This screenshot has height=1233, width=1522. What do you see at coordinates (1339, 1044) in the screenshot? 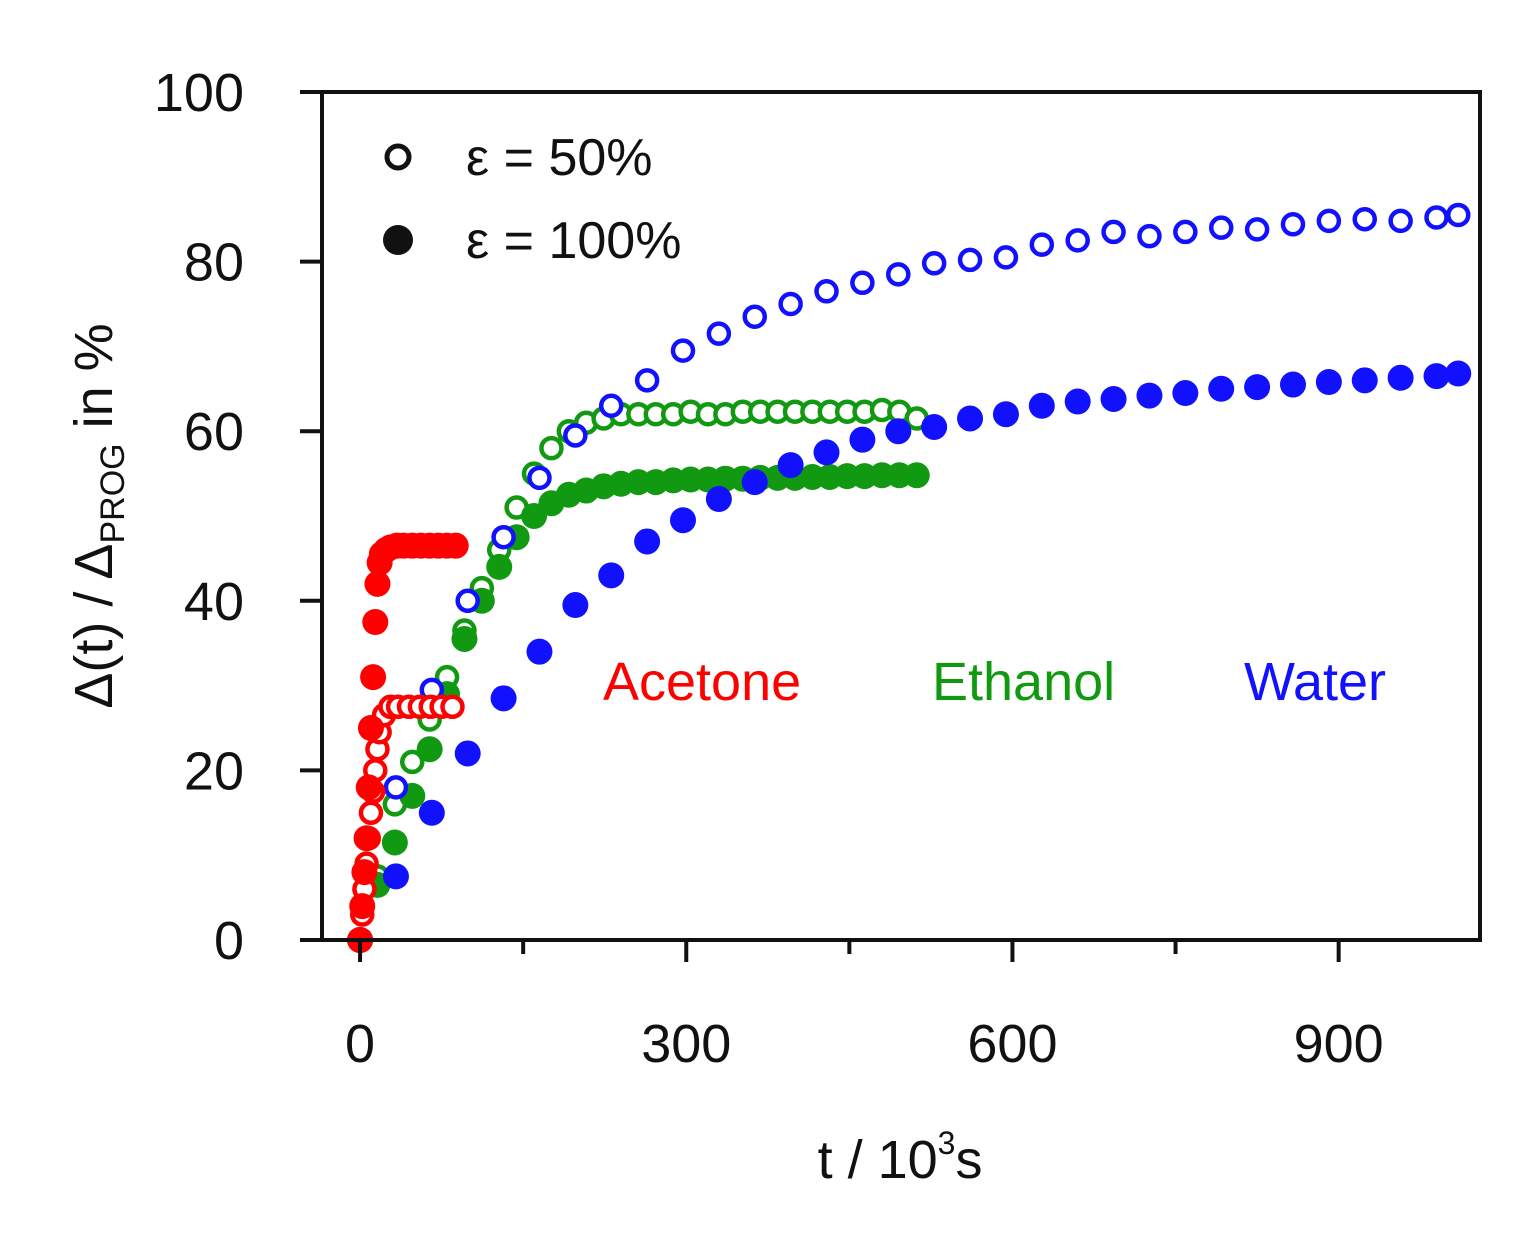
I see `x-tick-label: 900` at bounding box center [1339, 1044].